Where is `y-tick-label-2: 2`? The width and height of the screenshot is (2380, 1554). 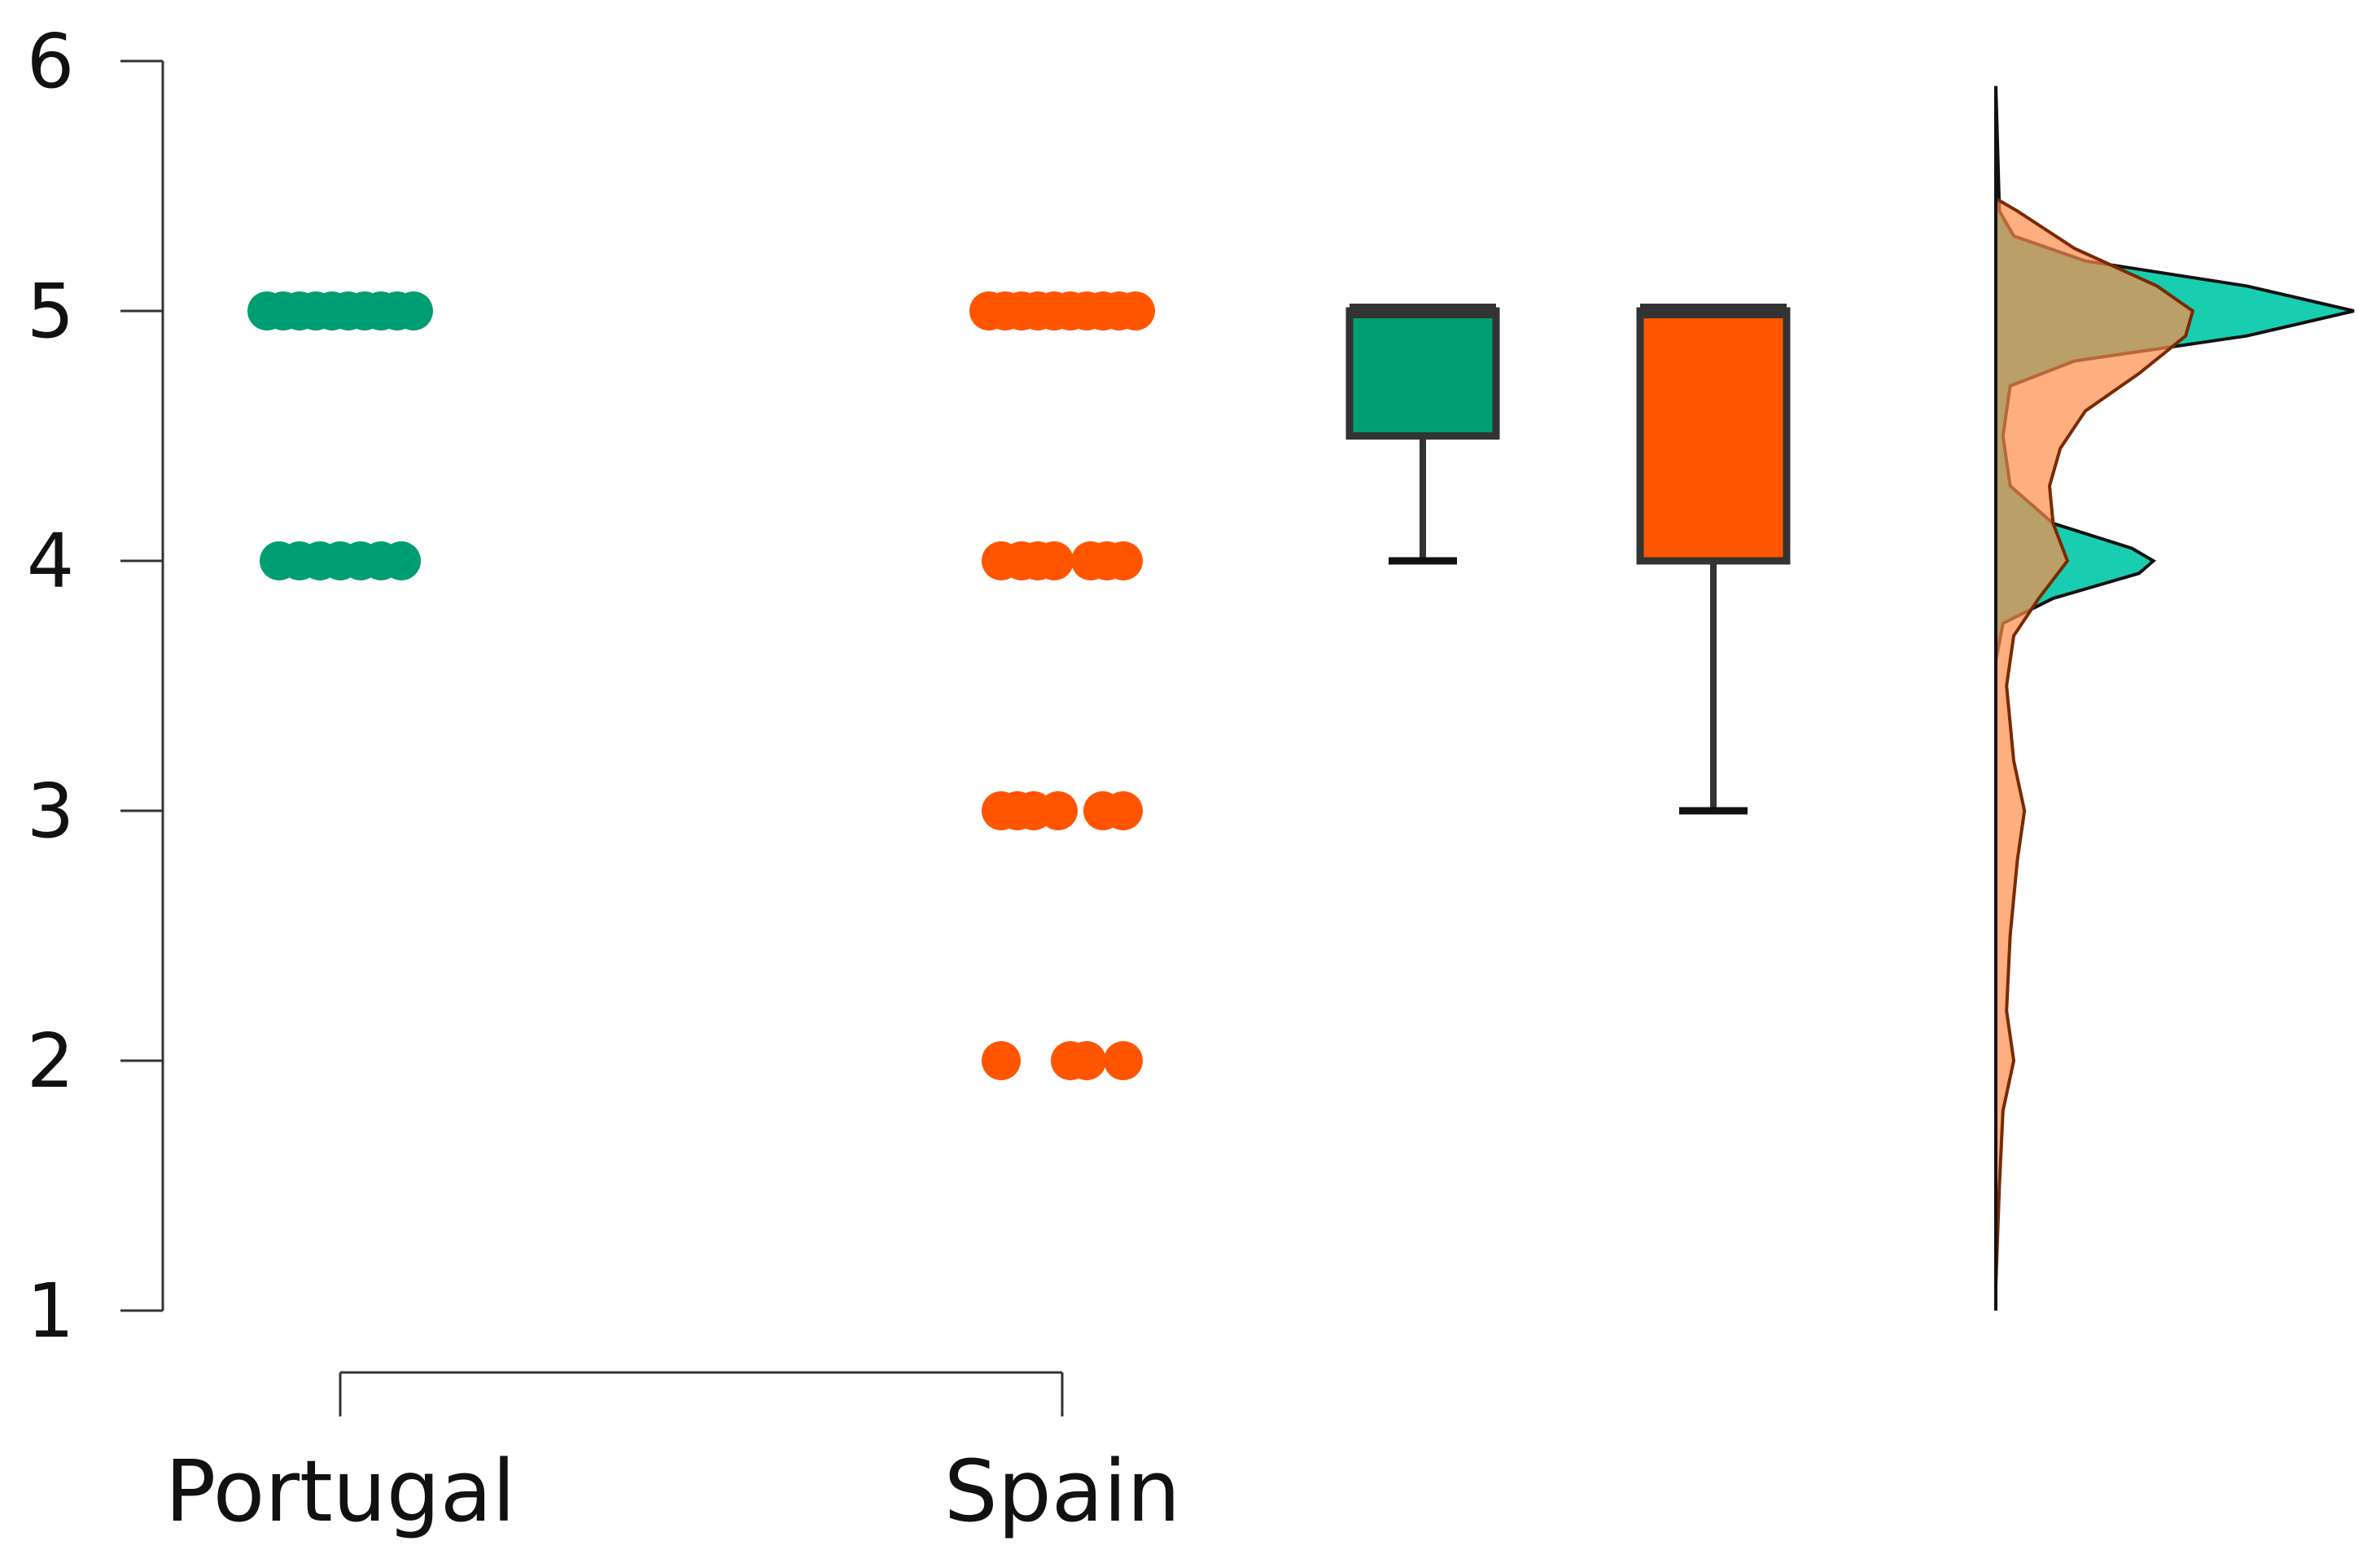
y-tick-label-2: 2 is located at coordinates (51, 1061).